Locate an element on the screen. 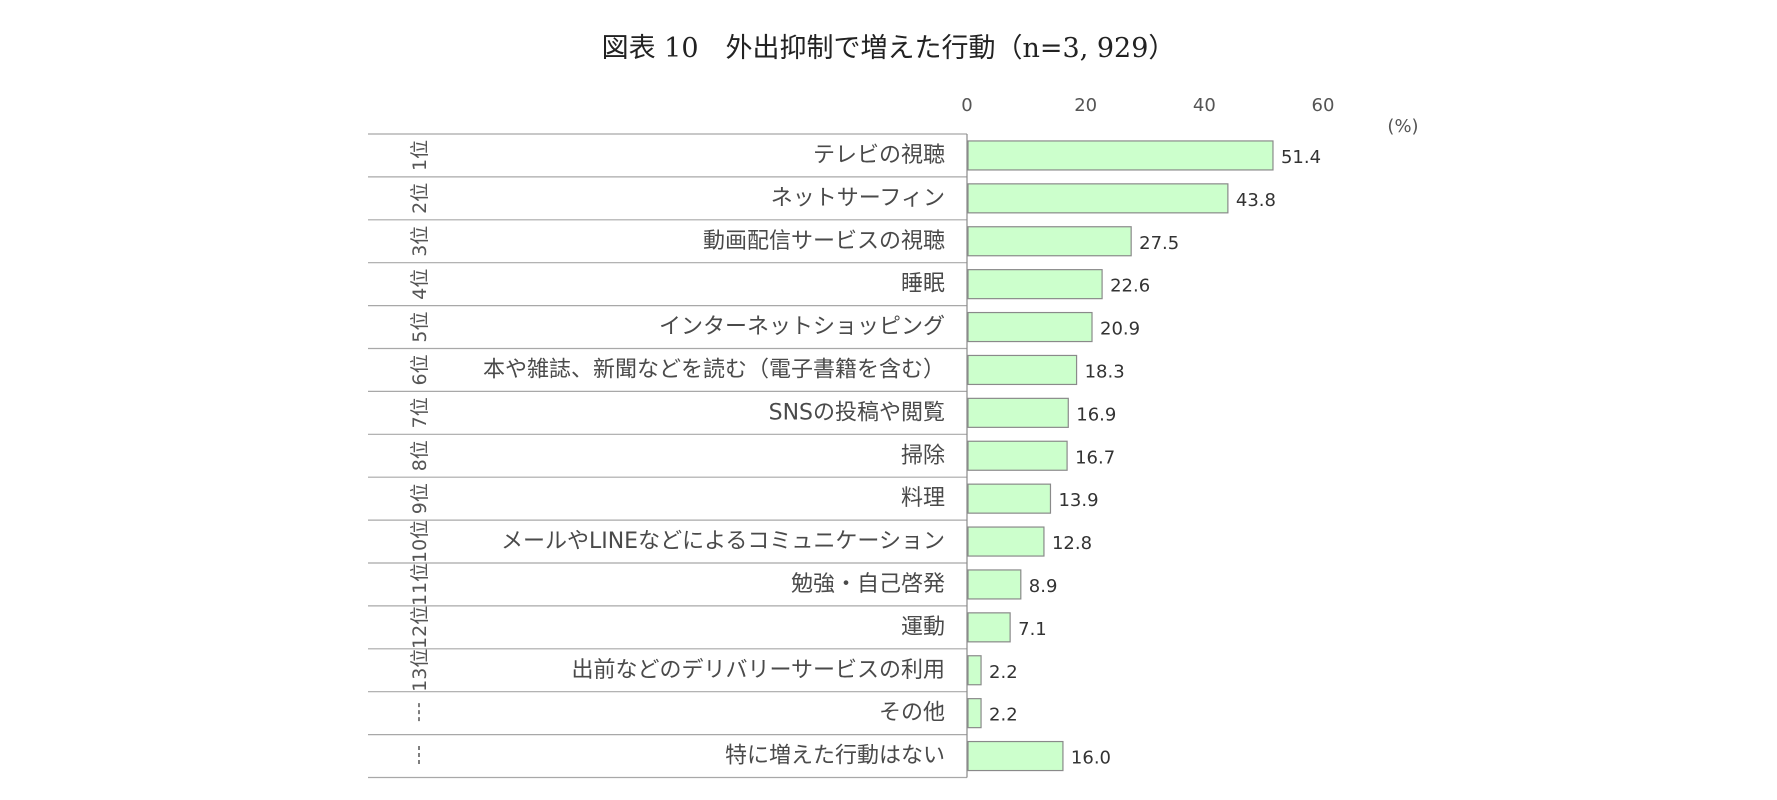 The width and height of the screenshot is (1777, 800). category-label: メールやLINEなどによるコミュニケーション is located at coordinates (723, 541).